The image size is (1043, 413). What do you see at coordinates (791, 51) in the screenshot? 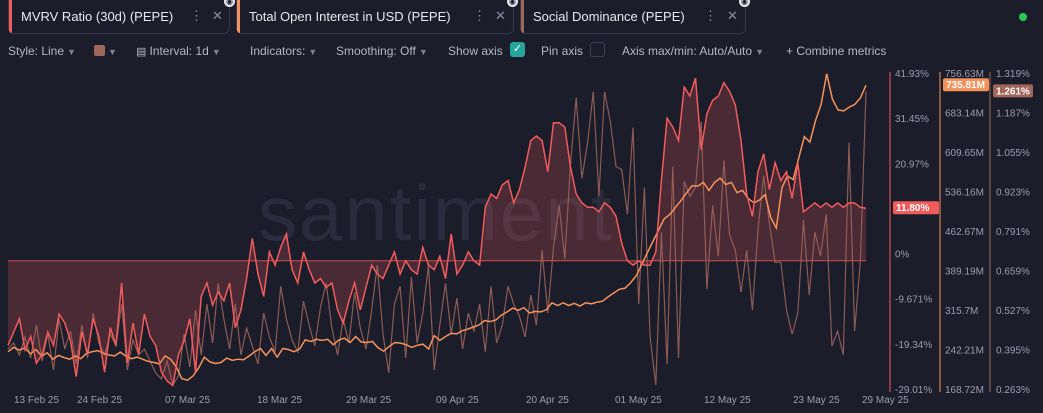
I see `plus-icon: +` at bounding box center [791, 51].